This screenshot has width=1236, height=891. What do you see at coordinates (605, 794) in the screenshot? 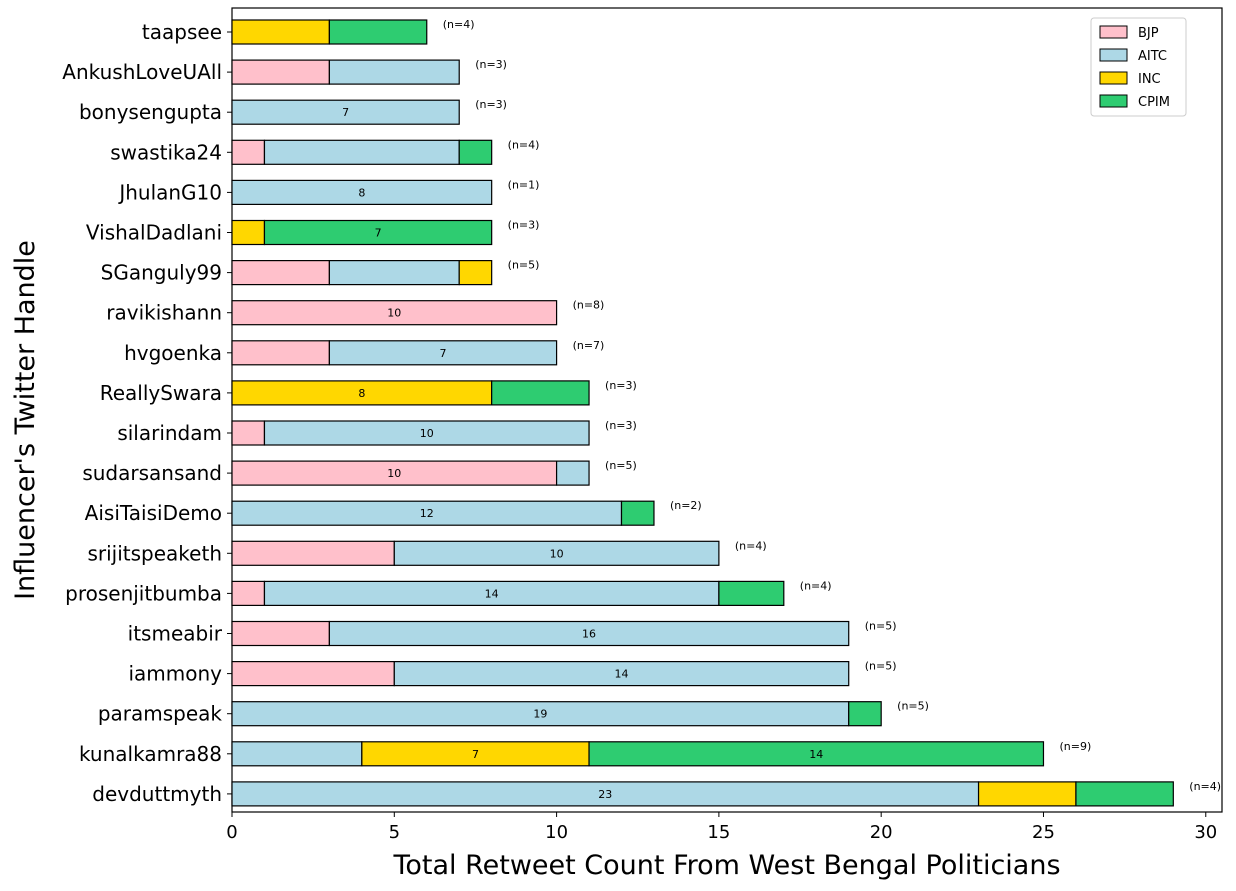
I see `segment-value-label: 23` at bounding box center [605, 794].